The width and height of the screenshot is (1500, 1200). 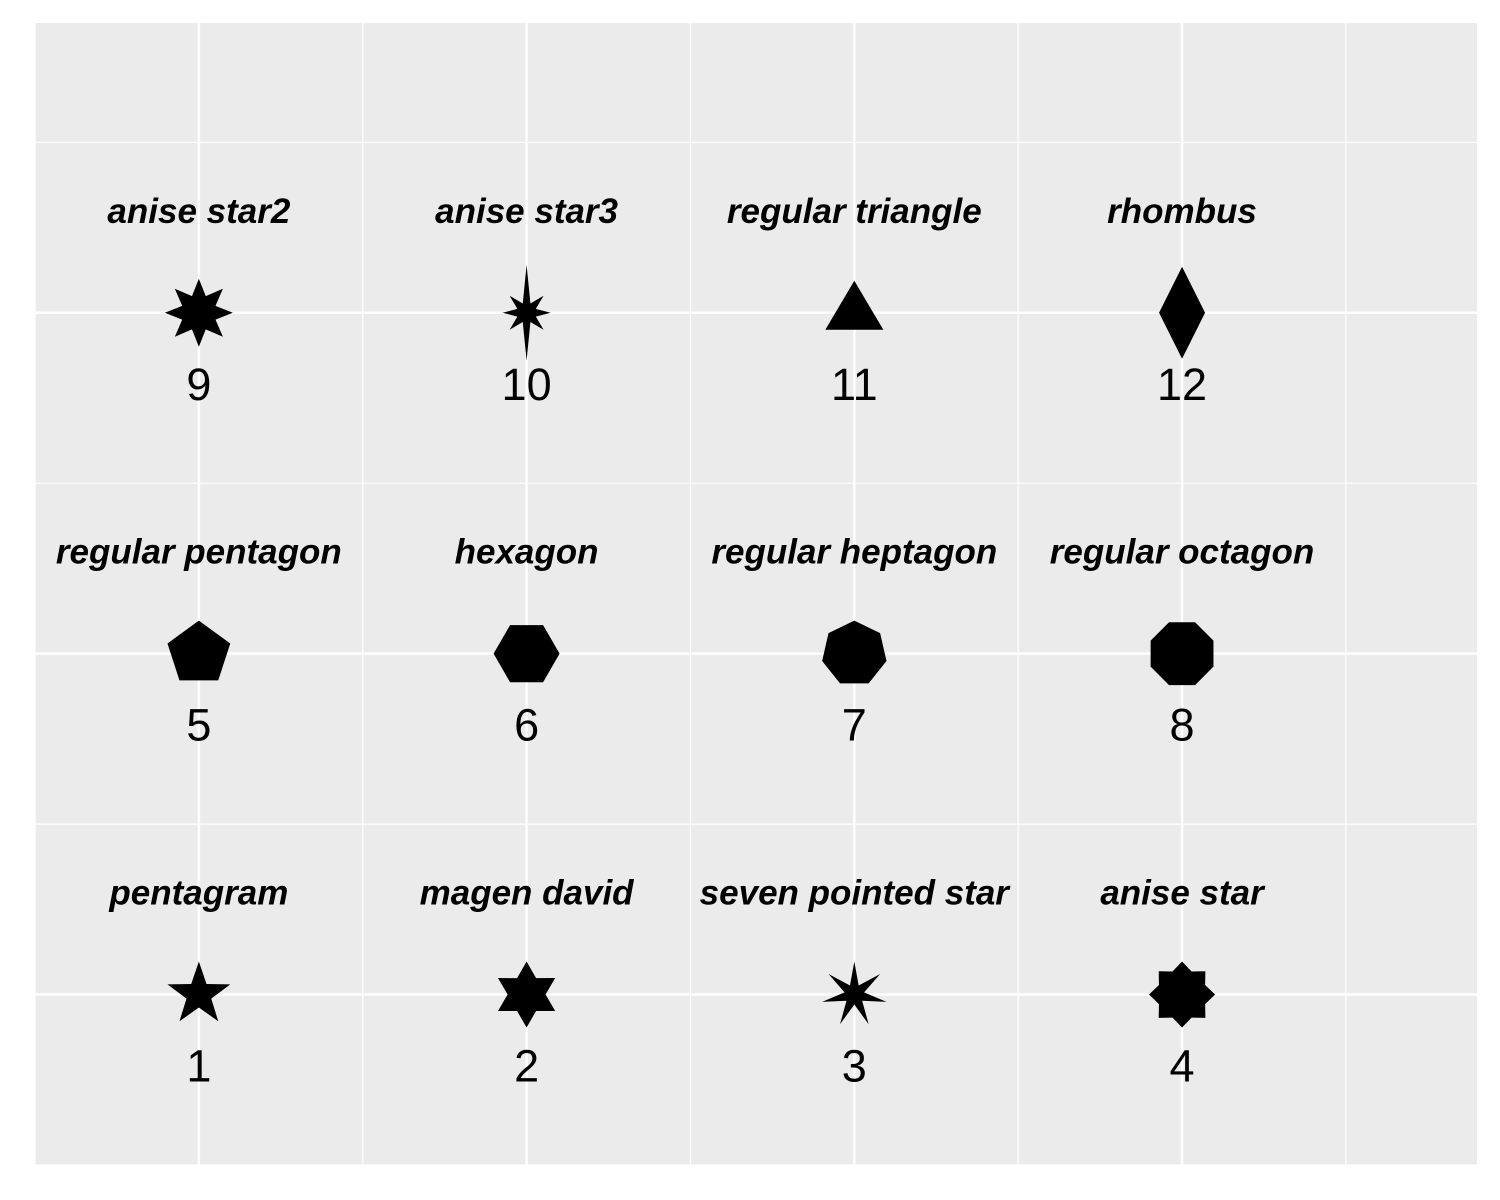 I want to click on shape-name-label: magen david, so click(x=527, y=893).